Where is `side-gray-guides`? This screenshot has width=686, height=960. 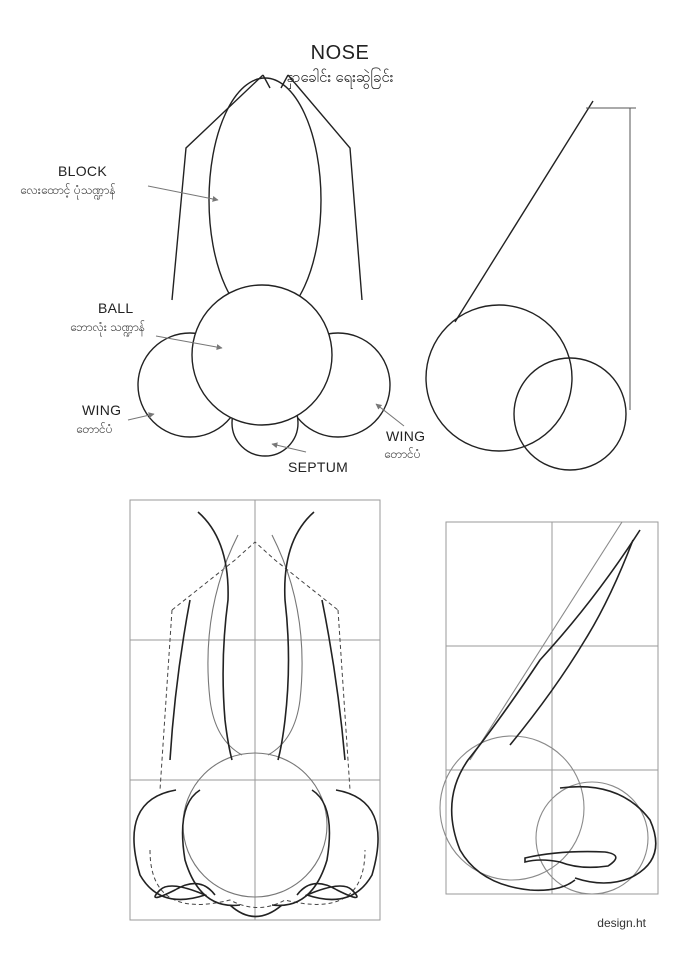 side-gray-guides is located at coordinates (544, 708).